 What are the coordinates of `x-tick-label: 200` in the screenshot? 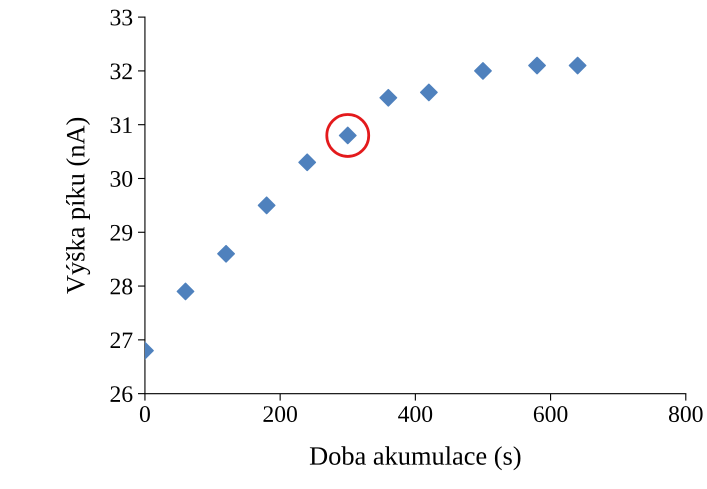 It's located at (280, 414).